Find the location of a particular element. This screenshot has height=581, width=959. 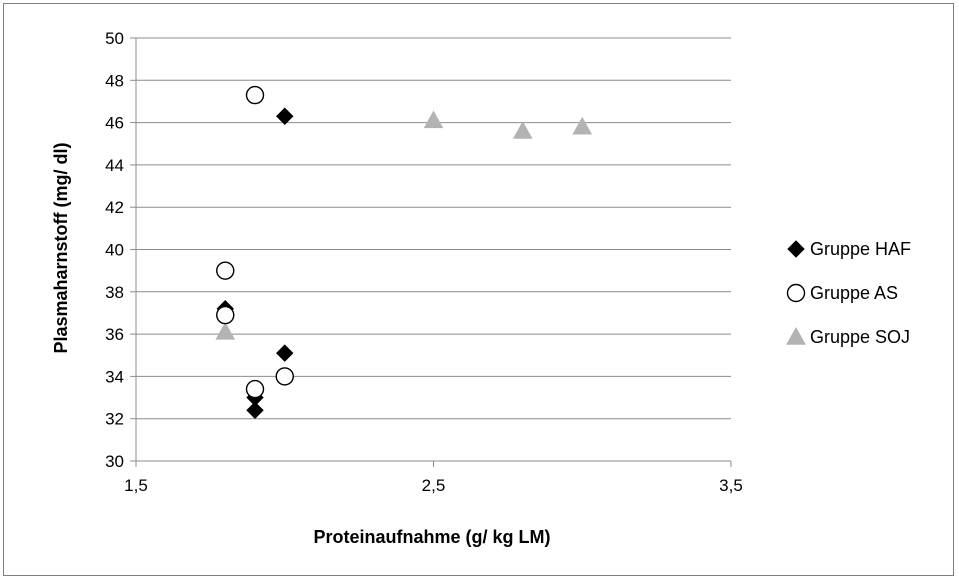

y-tick-label: 40 is located at coordinates (114, 250).